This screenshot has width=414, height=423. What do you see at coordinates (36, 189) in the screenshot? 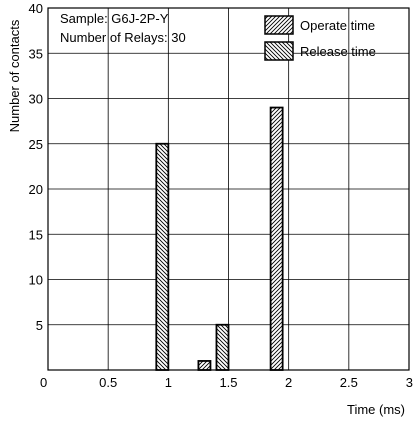
I see `y-tick-label: 20` at bounding box center [36, 189].